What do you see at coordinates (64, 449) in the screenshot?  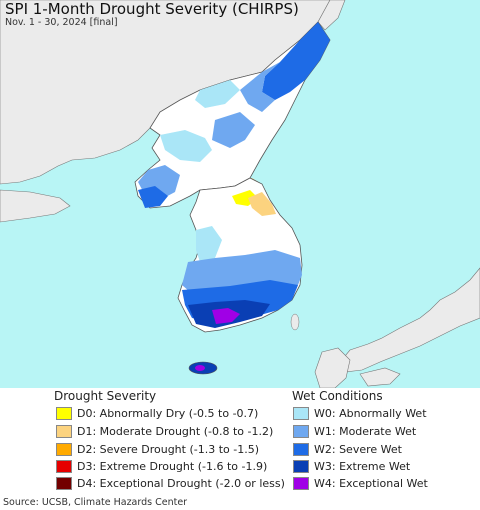 I see `legend-swatch-d2` at bounding box center [64, 449].